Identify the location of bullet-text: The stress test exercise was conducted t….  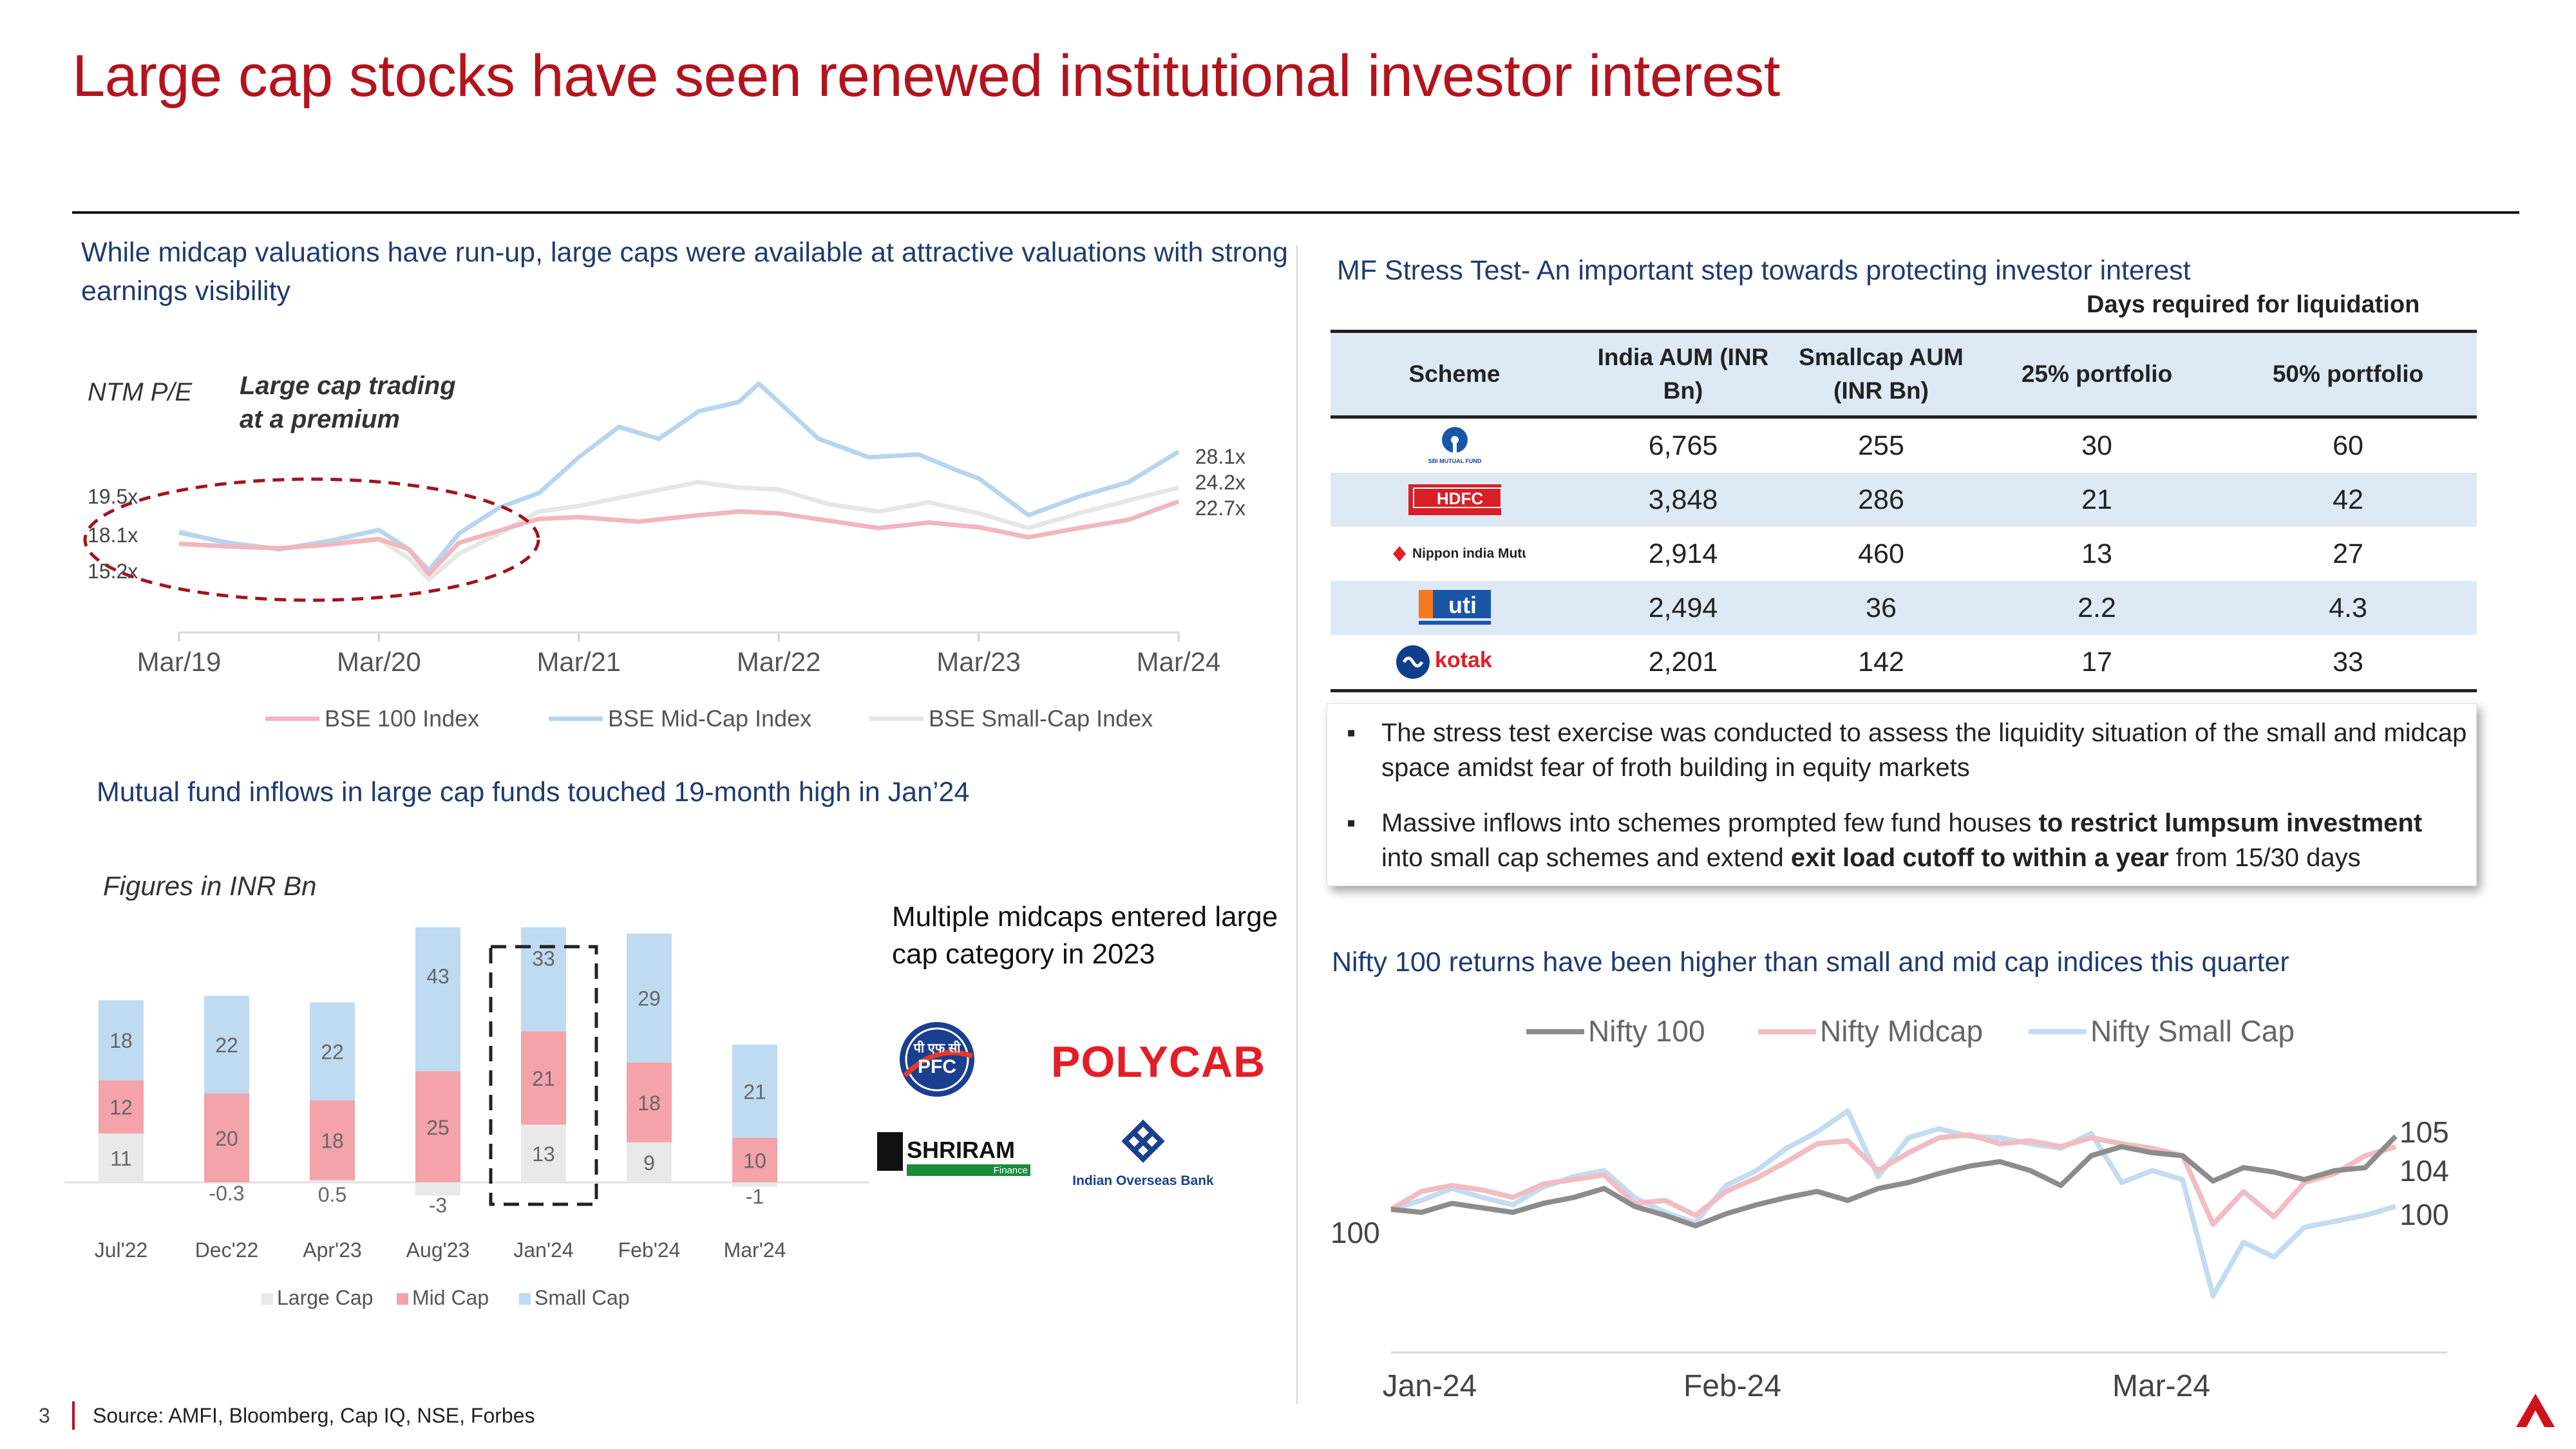
(1924, 750).